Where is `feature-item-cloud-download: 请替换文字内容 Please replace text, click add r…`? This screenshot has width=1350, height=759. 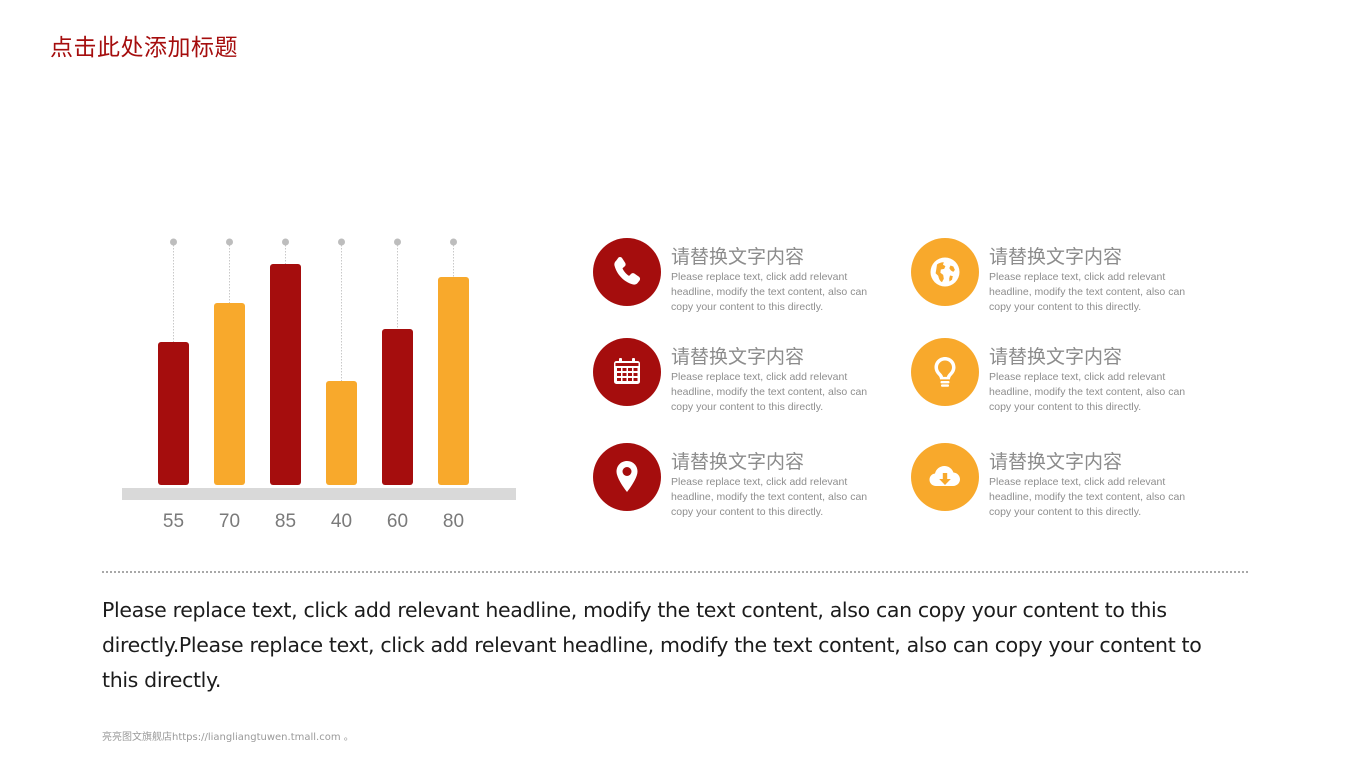
feature-item-cloud-download: 请替换文字内容 Please replace text, click add r… is located at coordinates (1066, 483).